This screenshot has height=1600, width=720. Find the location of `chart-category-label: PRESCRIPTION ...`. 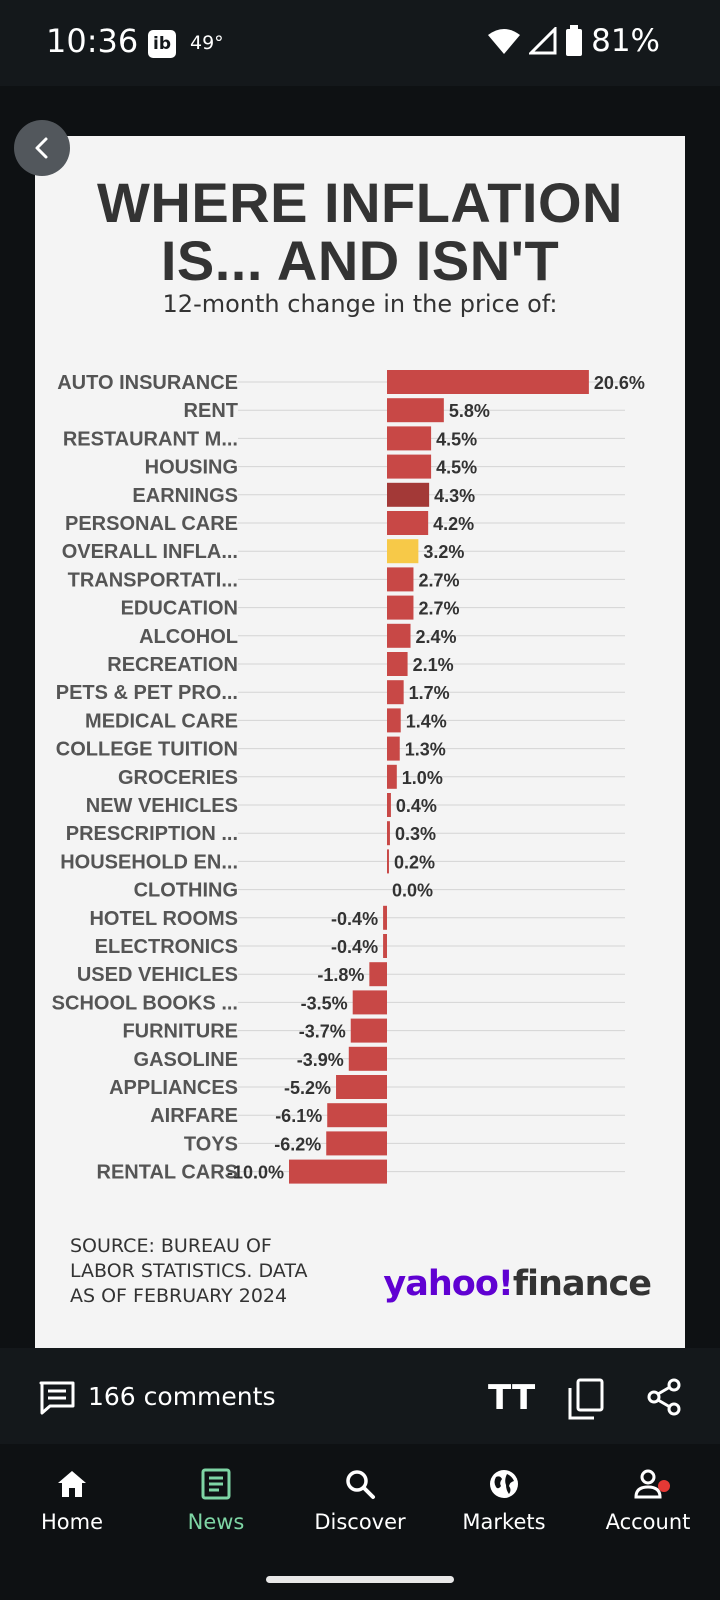

chart-category-label: PRESCRIPTION ... is located at coordinates (152, 834).